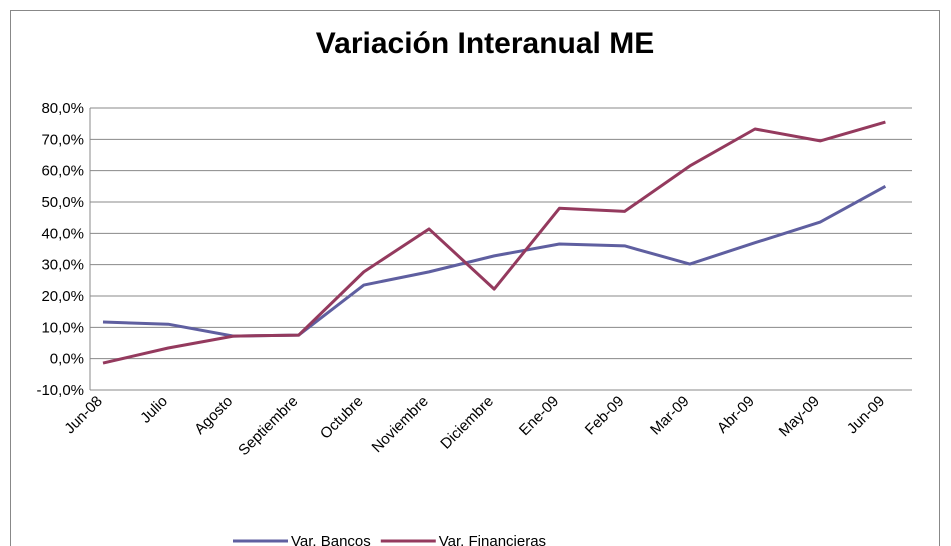 The image size is (951, 546). What do you see at coordinates (67, 359) in the screenshot?
I see `y-tick-label: 0,0%` at bounding box center [67, 359].